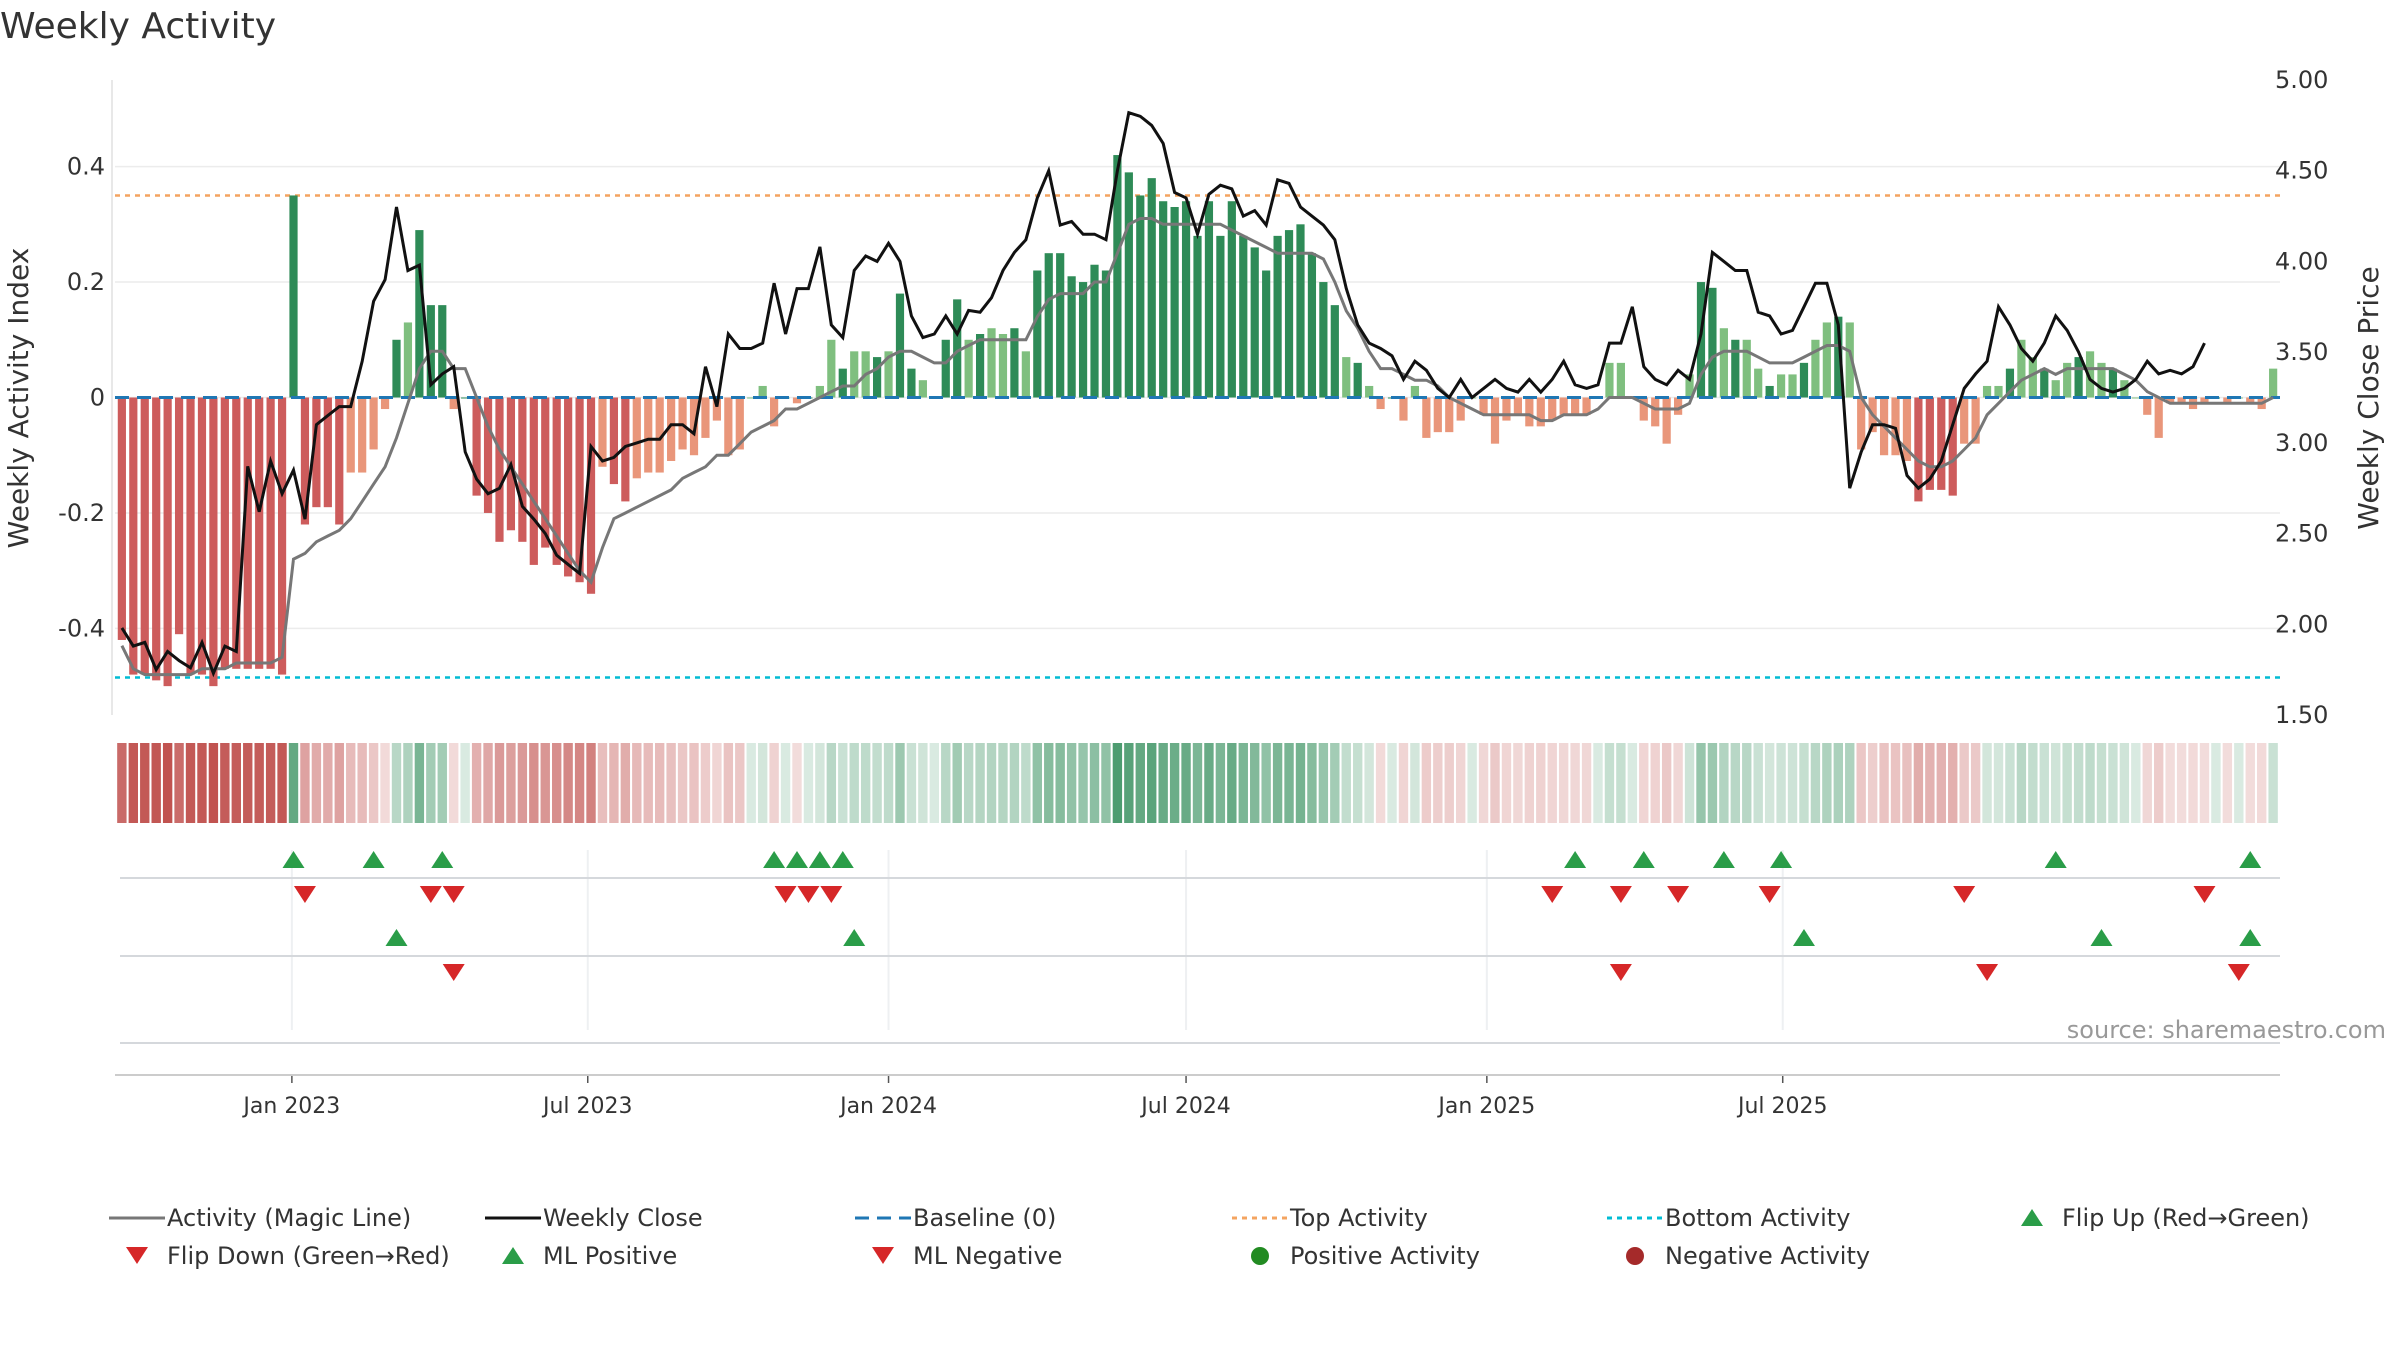  What do you see at coordinates (2226, 1030) in the screenshot?
I see `source-label: source: sharemaestro.com` at bounding box center [2226, 1030].